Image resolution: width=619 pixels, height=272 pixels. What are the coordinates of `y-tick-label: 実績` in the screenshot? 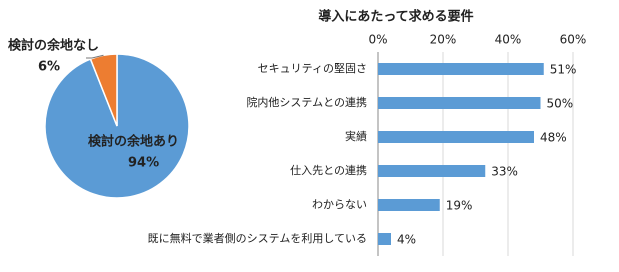 It's located at (356, 136).